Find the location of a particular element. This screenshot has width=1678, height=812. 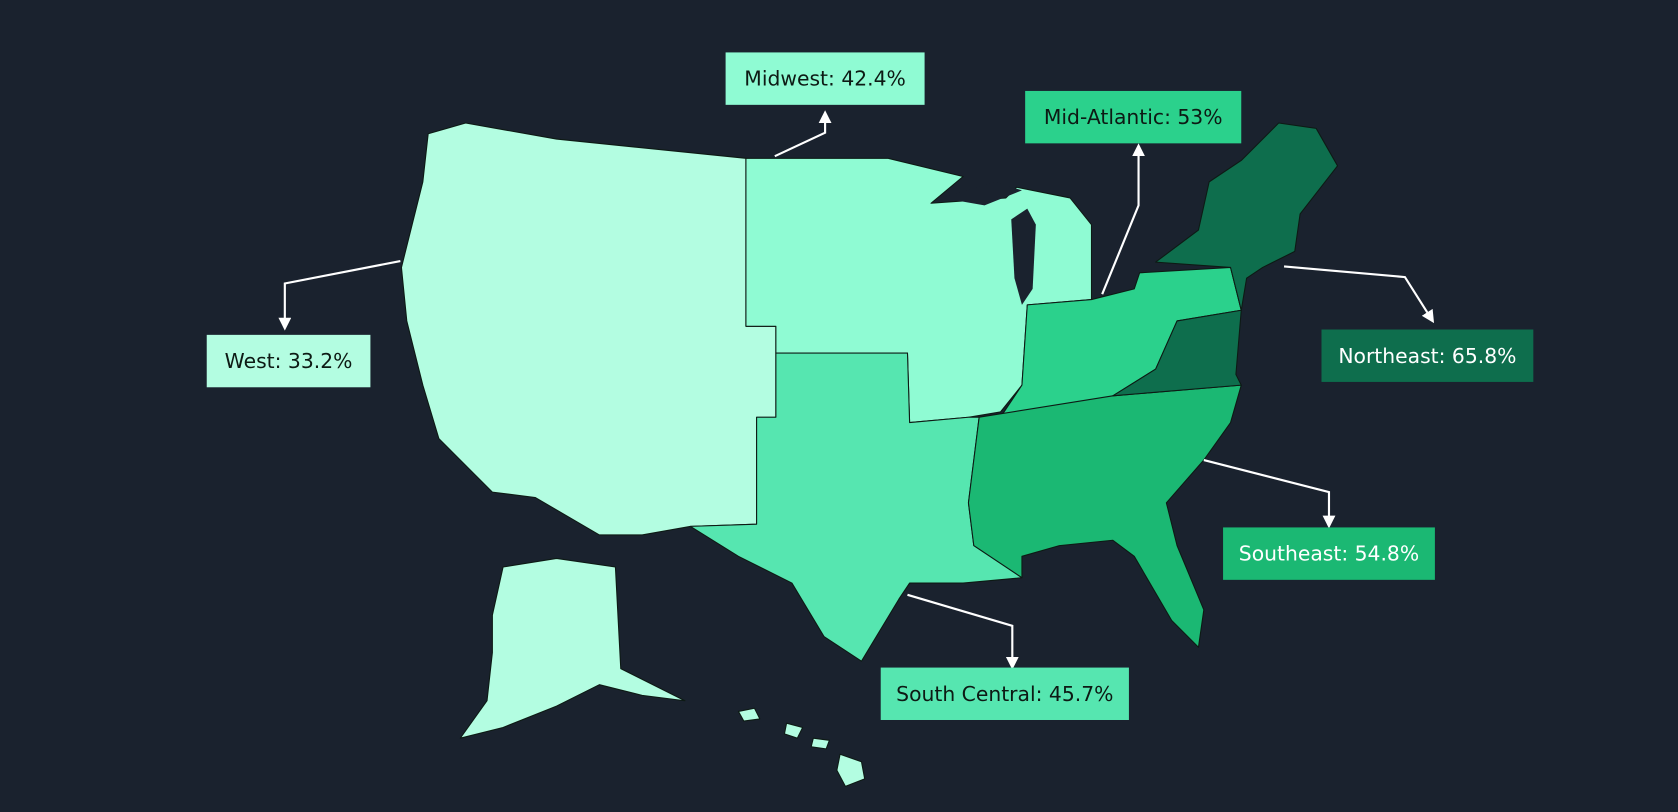

region-label: Southeast: 54.8% is located at coordinates (1329, 554).